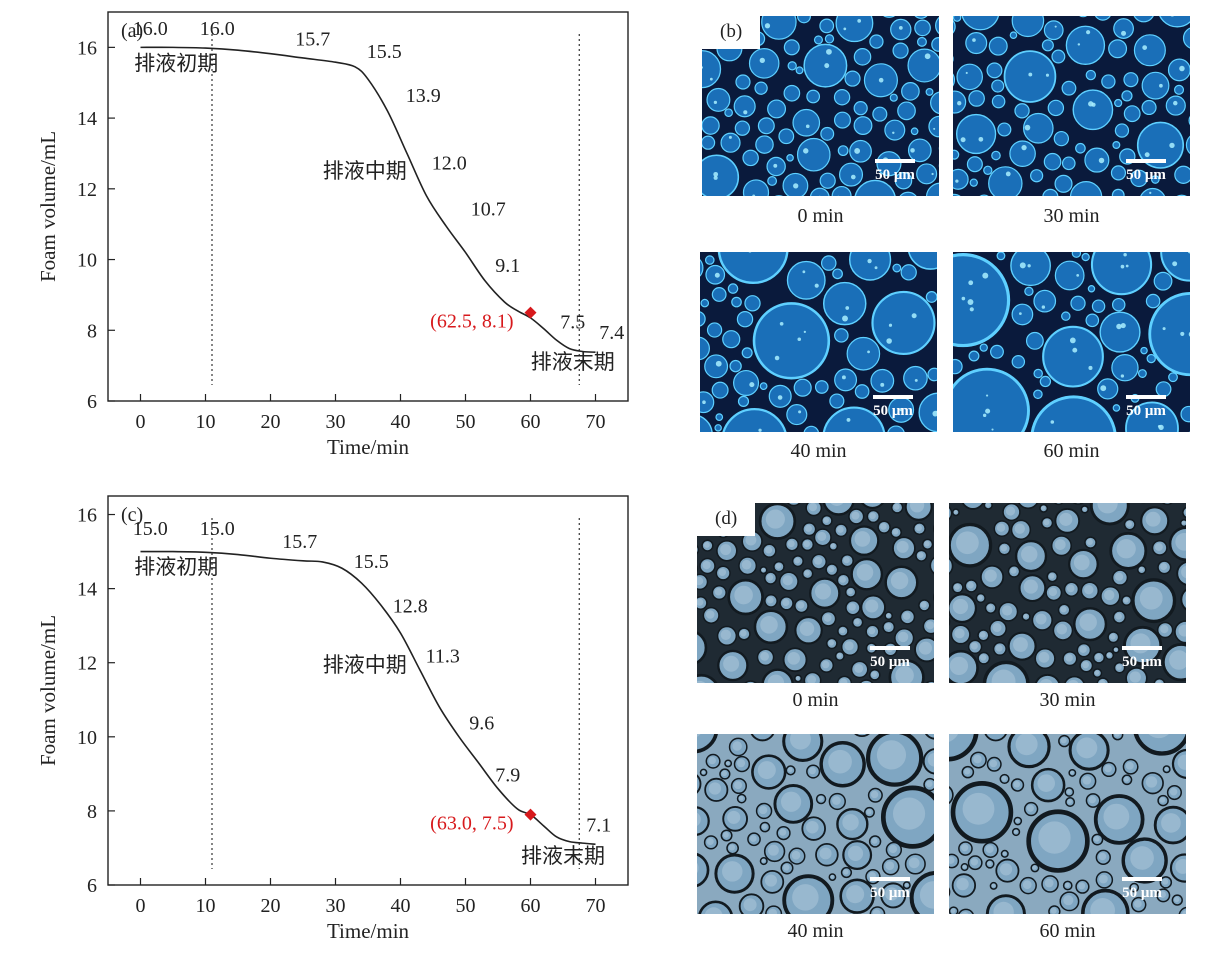 The image size is (1222, 960). What do you see at coordinates (890, 662) in the screenshot?
I see `scale-text: 50 μm` at bounding box center [890, 662].